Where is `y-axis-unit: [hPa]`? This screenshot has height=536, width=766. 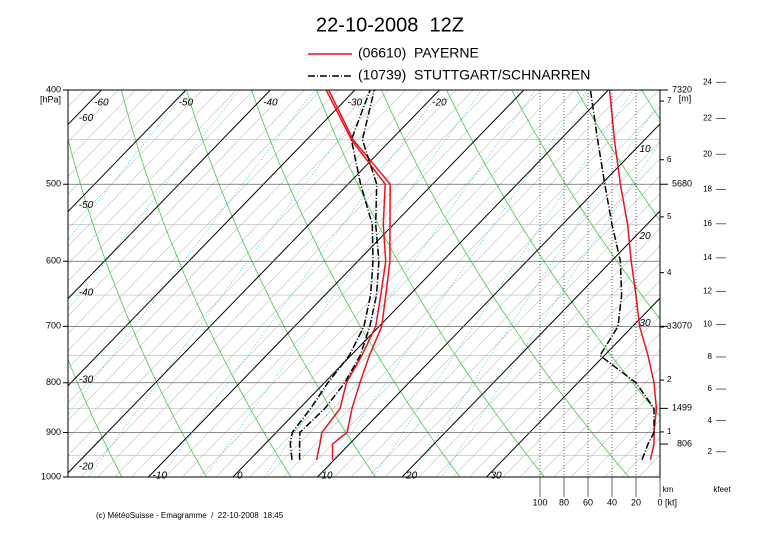
y-axis-unit: [hPa] is located at coordinates (50, 99).